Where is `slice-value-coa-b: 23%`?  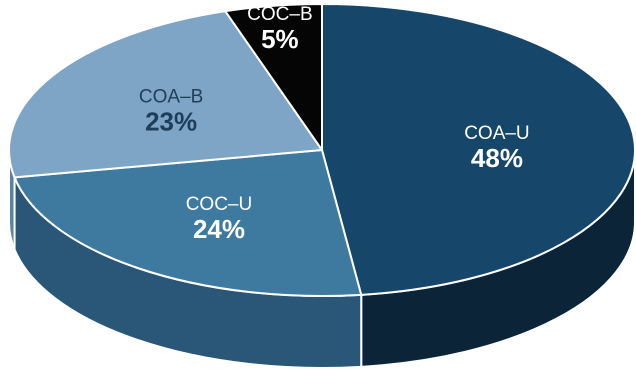 slice-value-coa-b: 23% is located at coordinates (171, 121).